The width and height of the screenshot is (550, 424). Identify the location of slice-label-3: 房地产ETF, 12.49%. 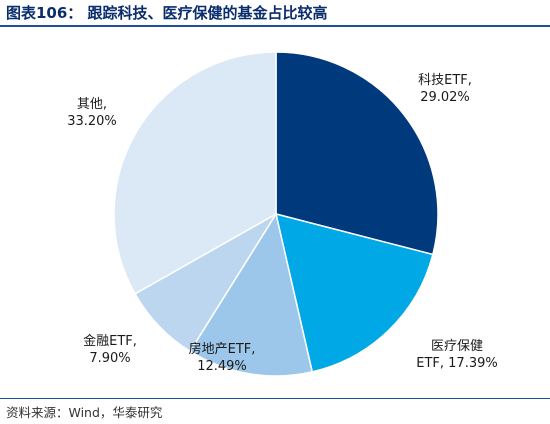
(222, 357).